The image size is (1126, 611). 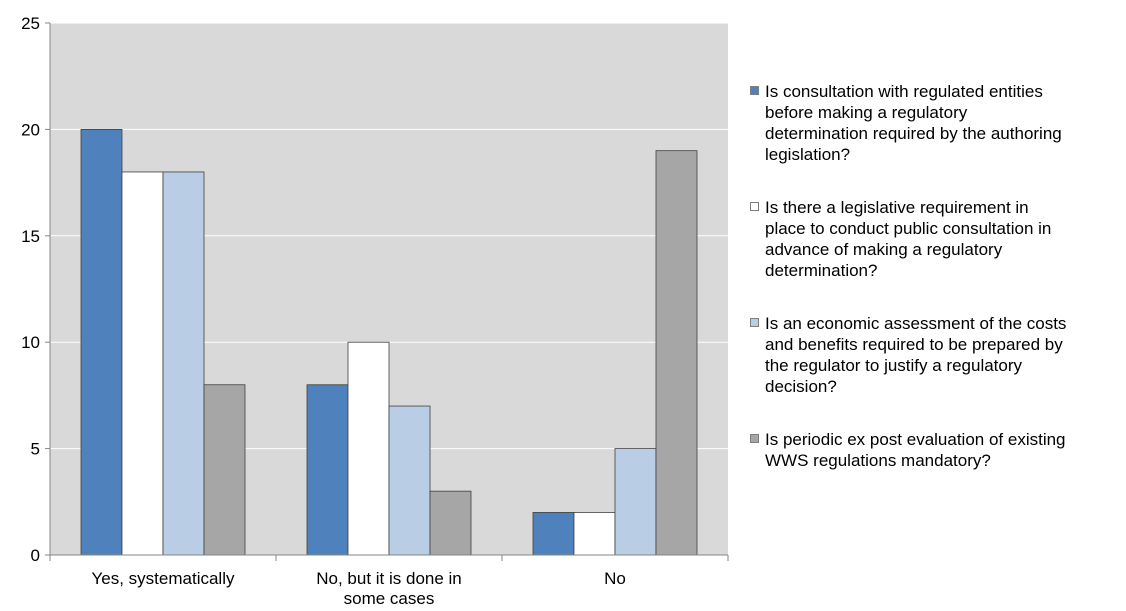 I want to click on y-tick-label: 25, so click(x=30, y=23).